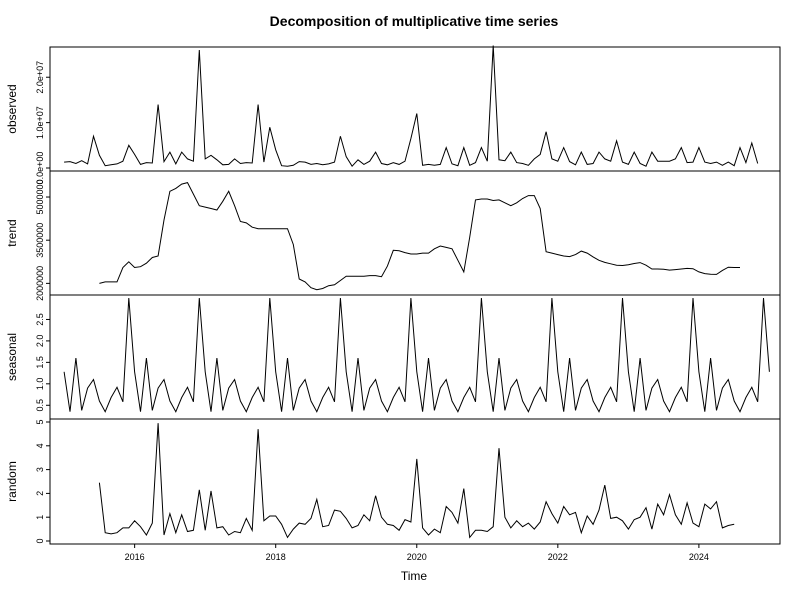  I want to click on seasonal-y-tick-label: 2.0, so click(40, 341).